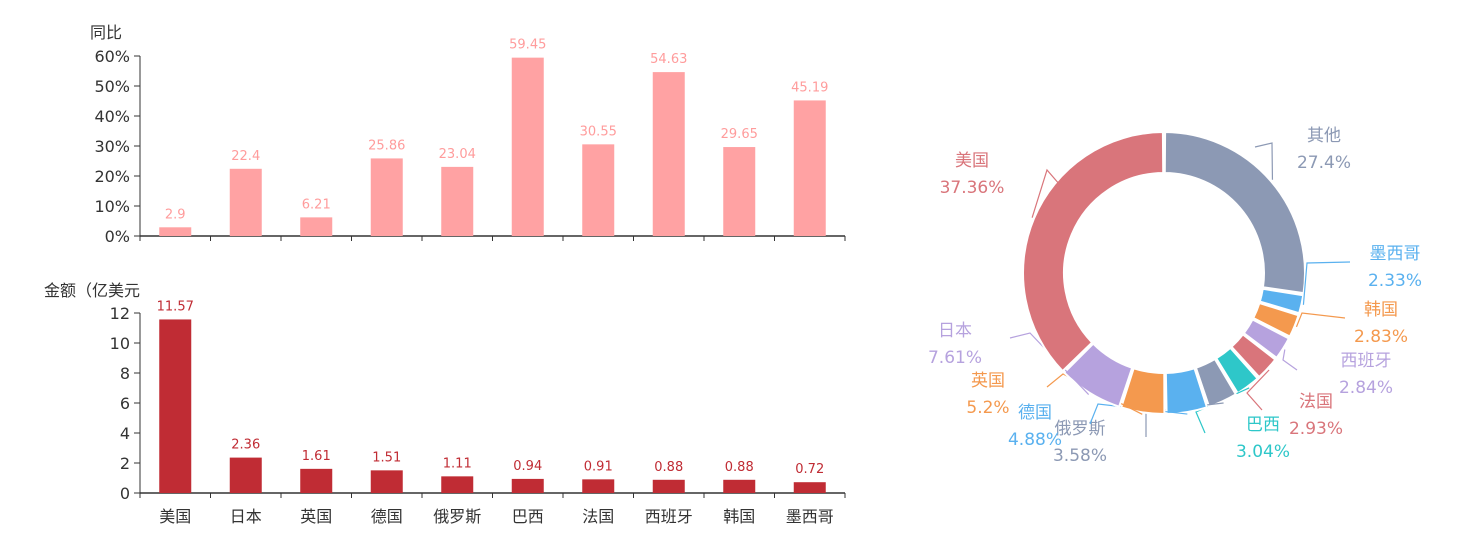  What do you see at coordinates (112, 116) in the screenshot?
I see `yoy-y-tick-label: 40%` at bounding box center [112, 116].